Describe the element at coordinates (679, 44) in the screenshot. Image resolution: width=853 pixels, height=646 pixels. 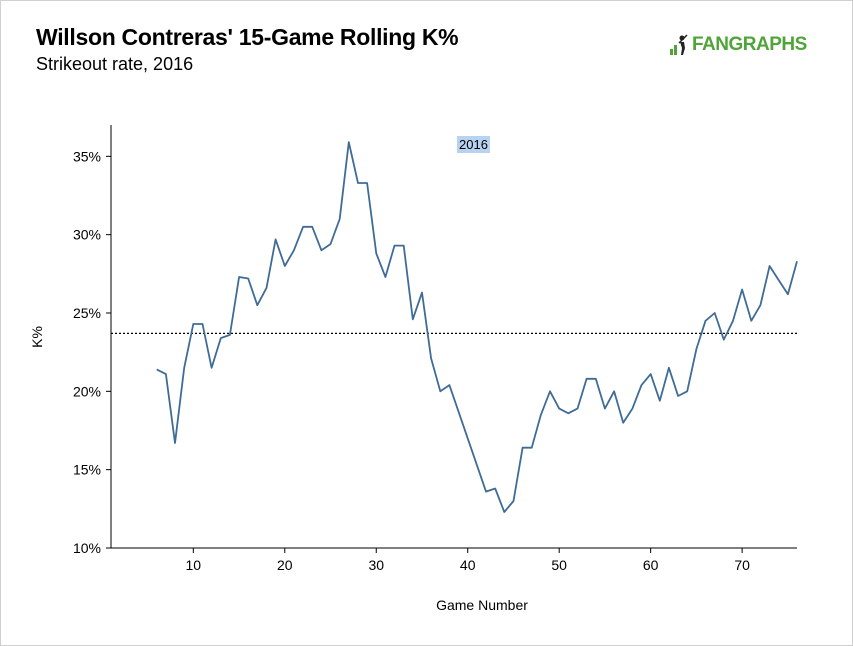
I see `batter-icon` at that location.